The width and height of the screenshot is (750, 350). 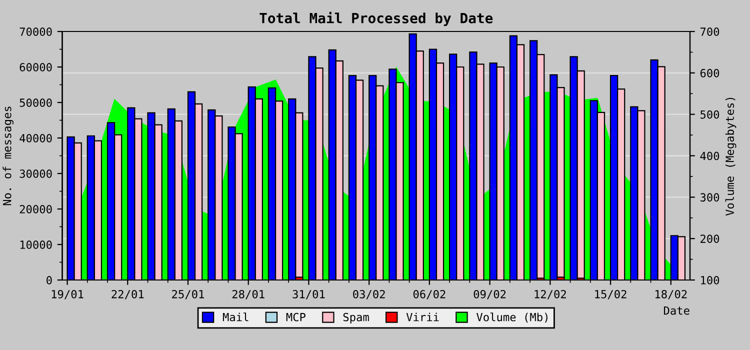 I want to click on y2-tick-label: 300, so click(x=710, y=197).